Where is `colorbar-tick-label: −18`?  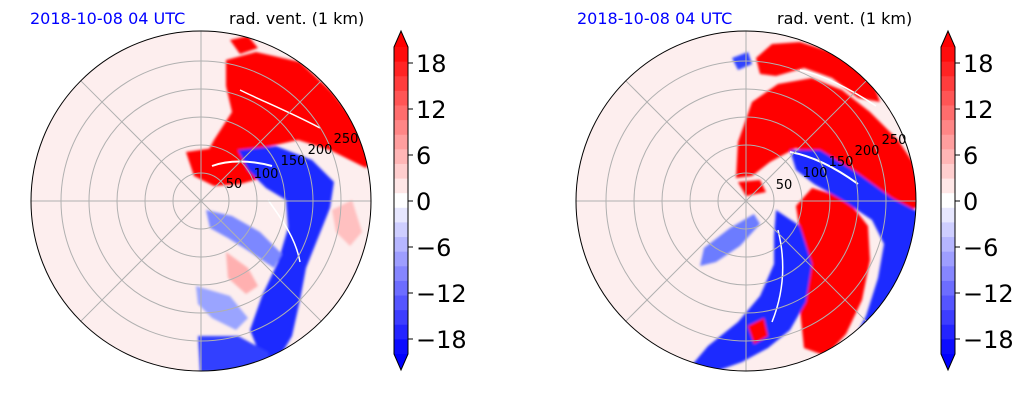
colorbar-tick-label: −18 is located at coordinates (441, 340).